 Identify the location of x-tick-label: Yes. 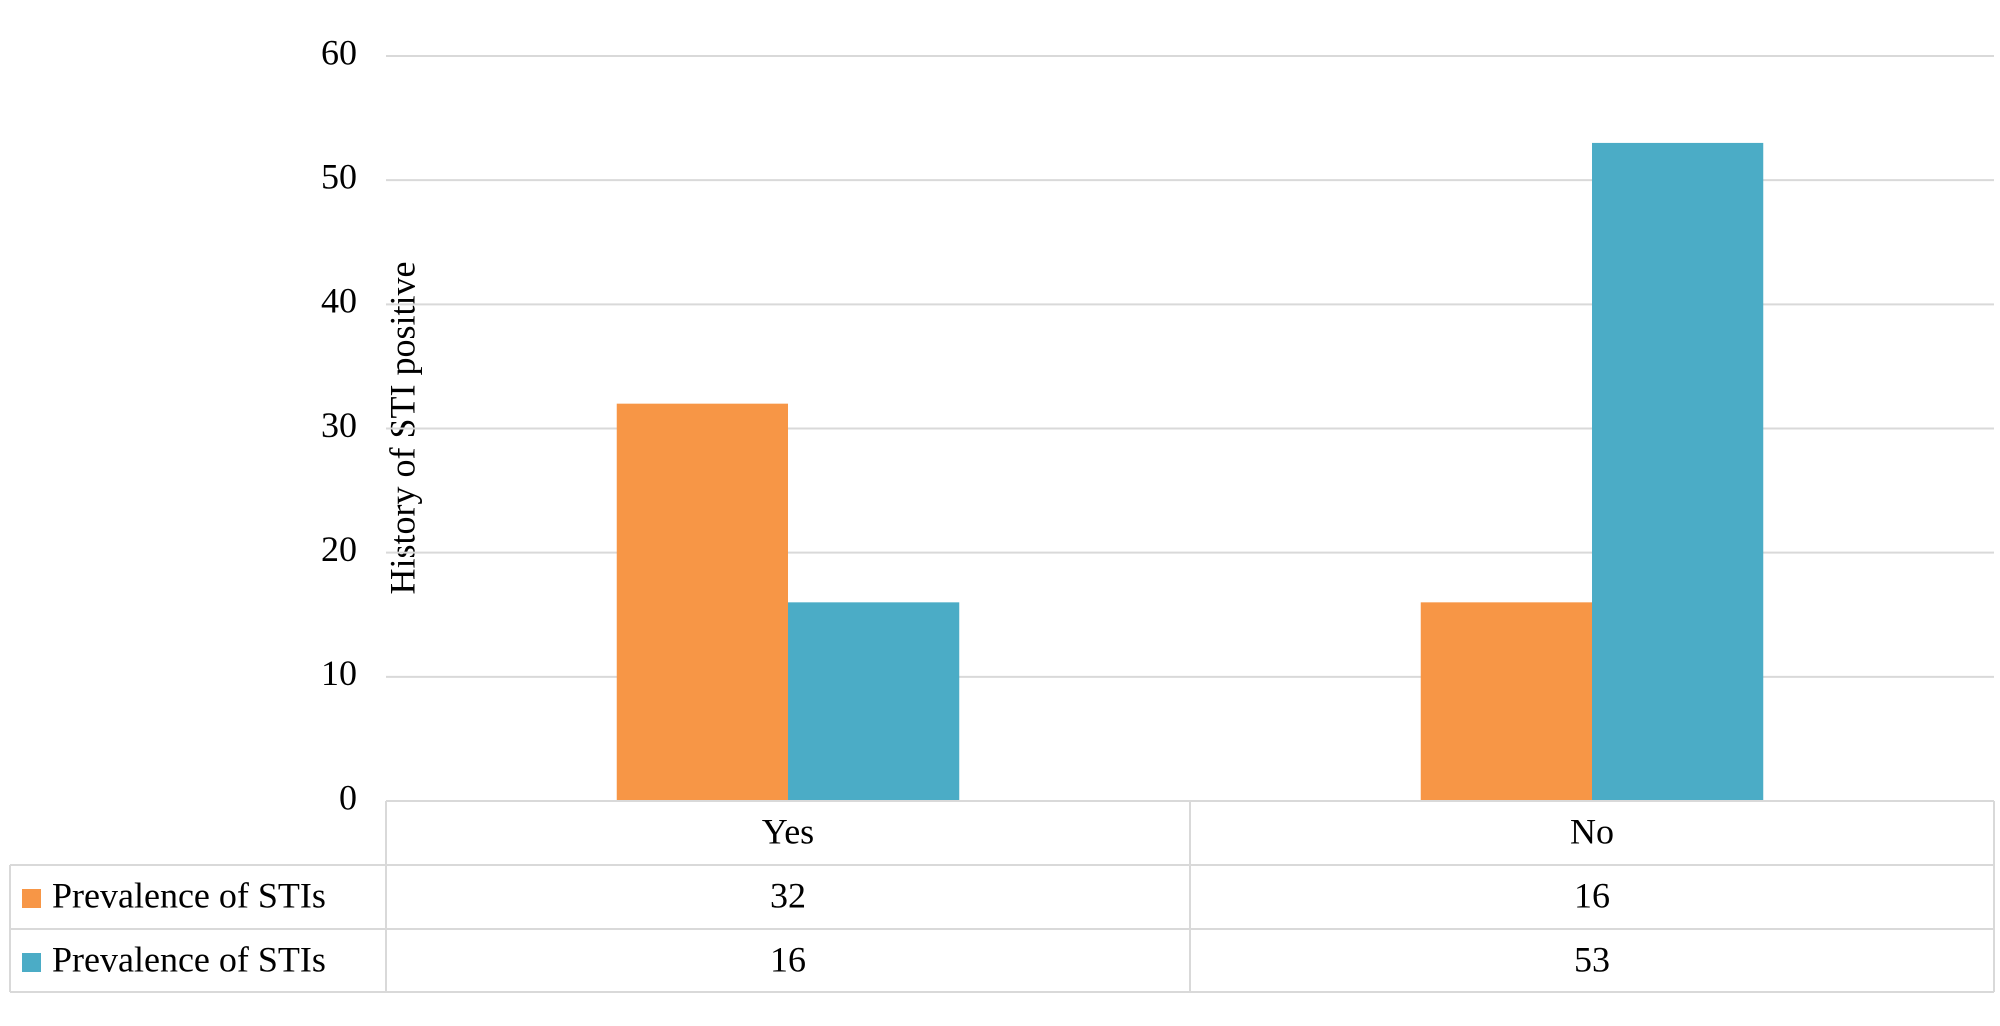
(788, 831).